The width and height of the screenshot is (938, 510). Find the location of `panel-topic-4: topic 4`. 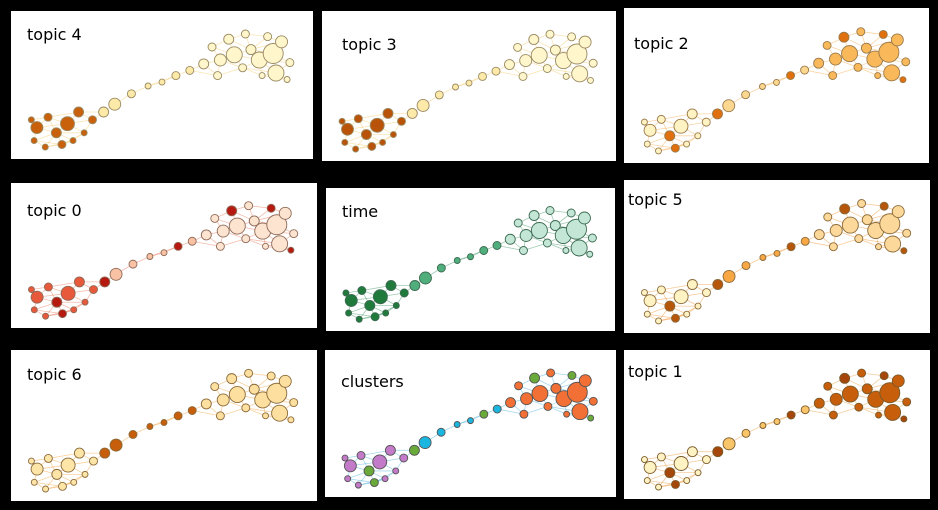

panel-topic-4: topic 4 is located at coordinates (162, 85).